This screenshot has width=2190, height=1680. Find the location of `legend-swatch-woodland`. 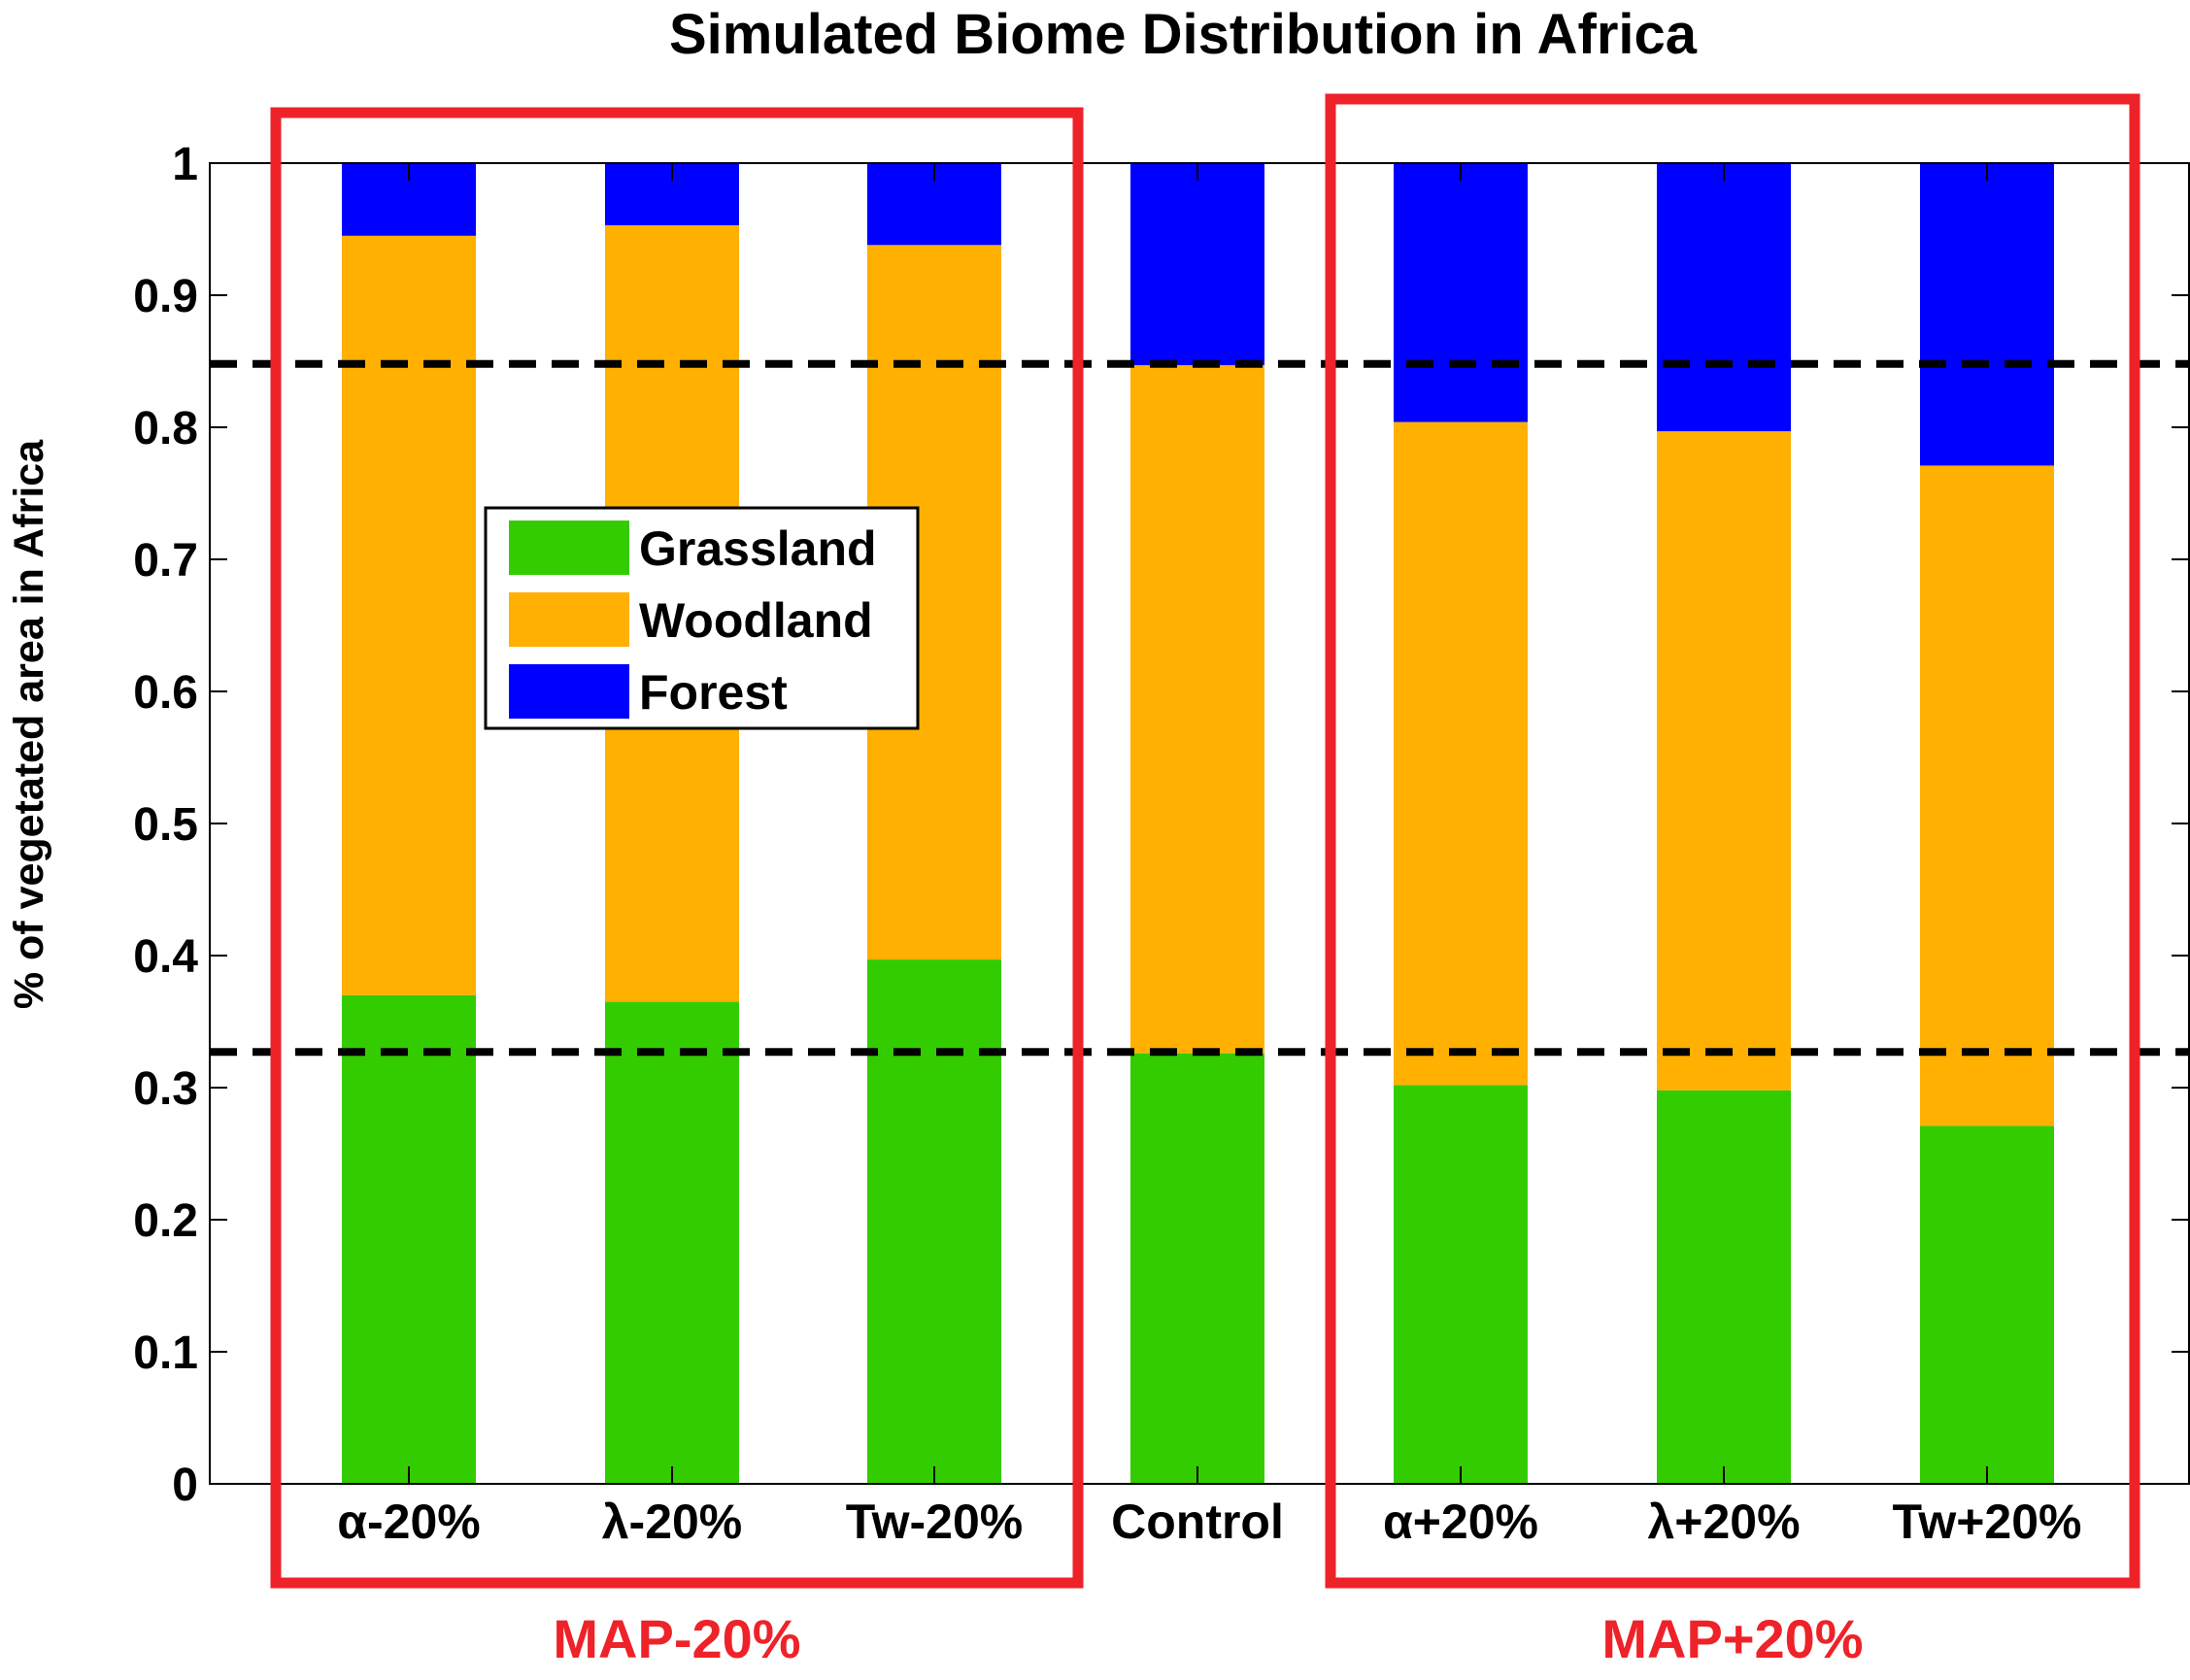

legend-swatch-woodland is located at coordinates (569, 619).